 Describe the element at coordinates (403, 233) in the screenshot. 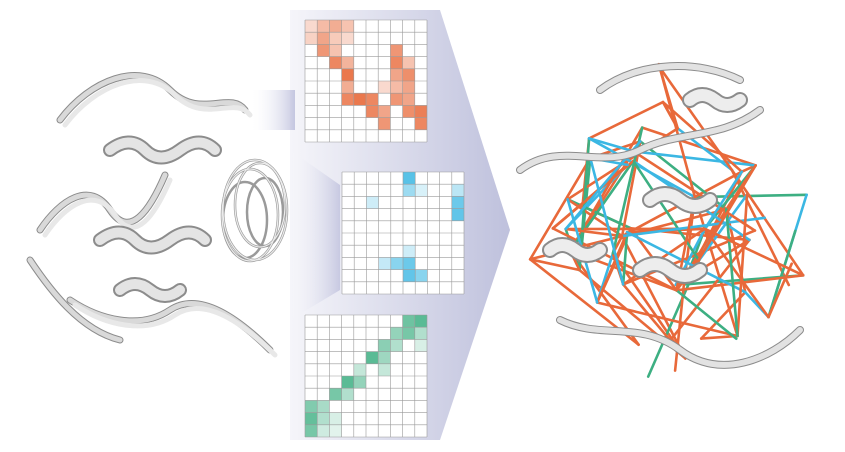

I see `blue-contact-map` at that location.